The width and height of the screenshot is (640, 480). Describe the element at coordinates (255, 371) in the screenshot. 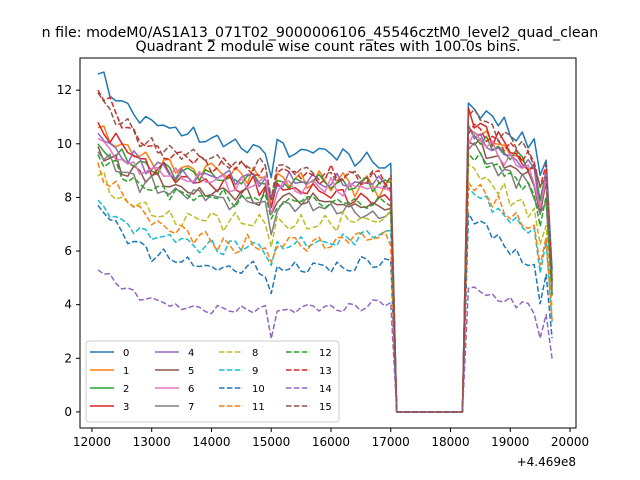

I see `legend-label: 9` at that location.